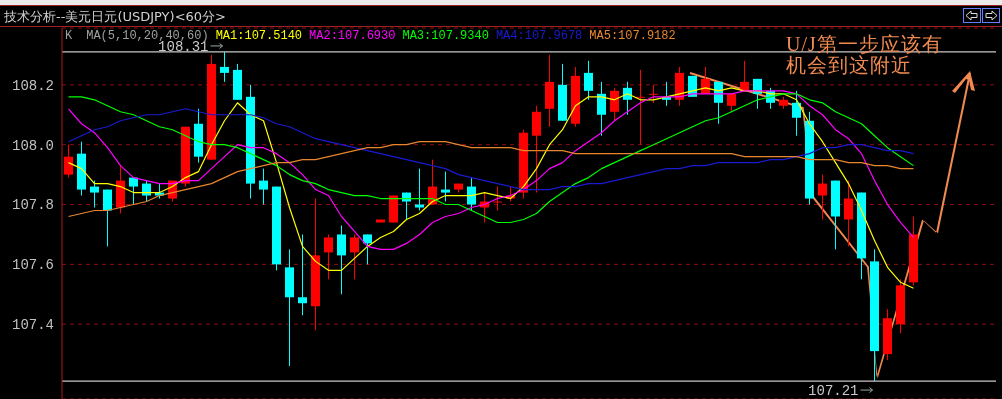  Describe the element at coordinates (865, 54) in the screenshot. I see `annotation: U/J第一步应该有机会到这附近` at that location.